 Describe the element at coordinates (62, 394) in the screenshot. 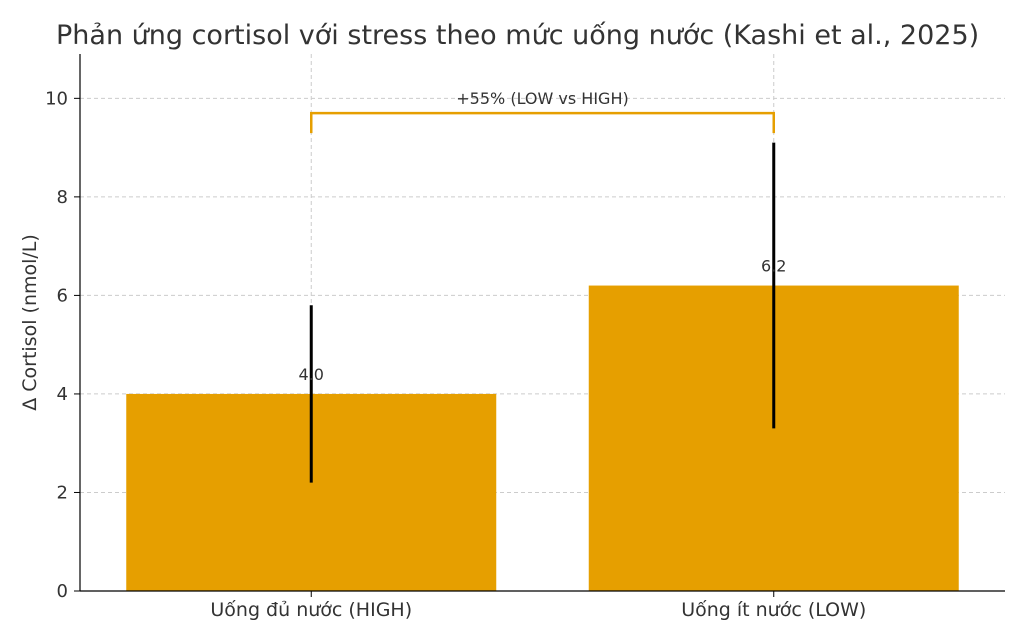

I see `y-tick-label-2: 4` at that location.